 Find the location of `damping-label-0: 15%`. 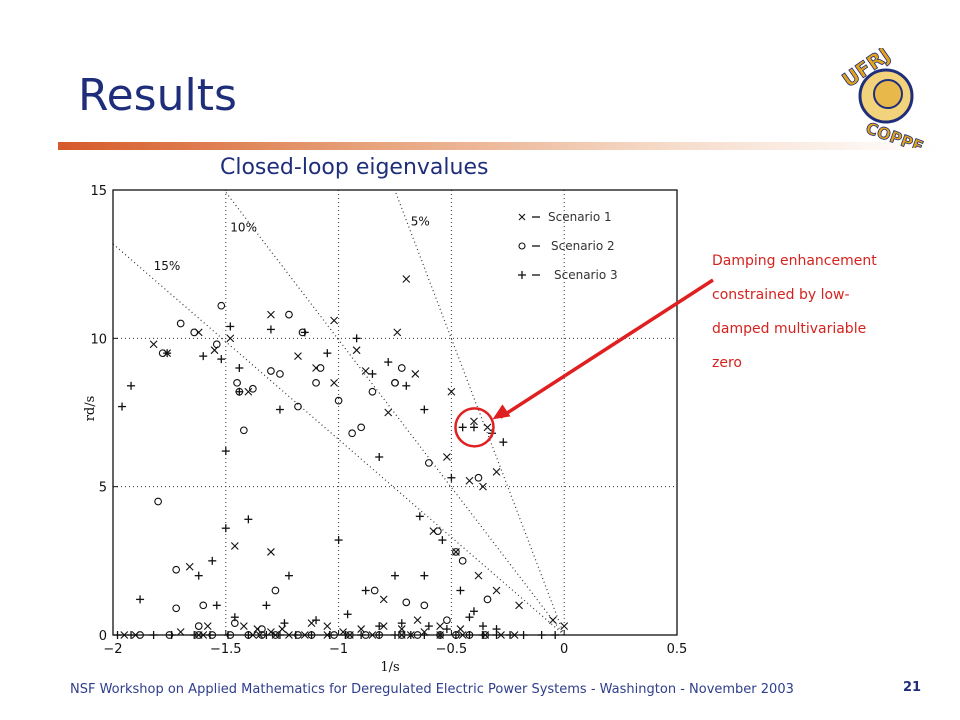

damping-label-0: 15% is located at coordinates (167, 266).